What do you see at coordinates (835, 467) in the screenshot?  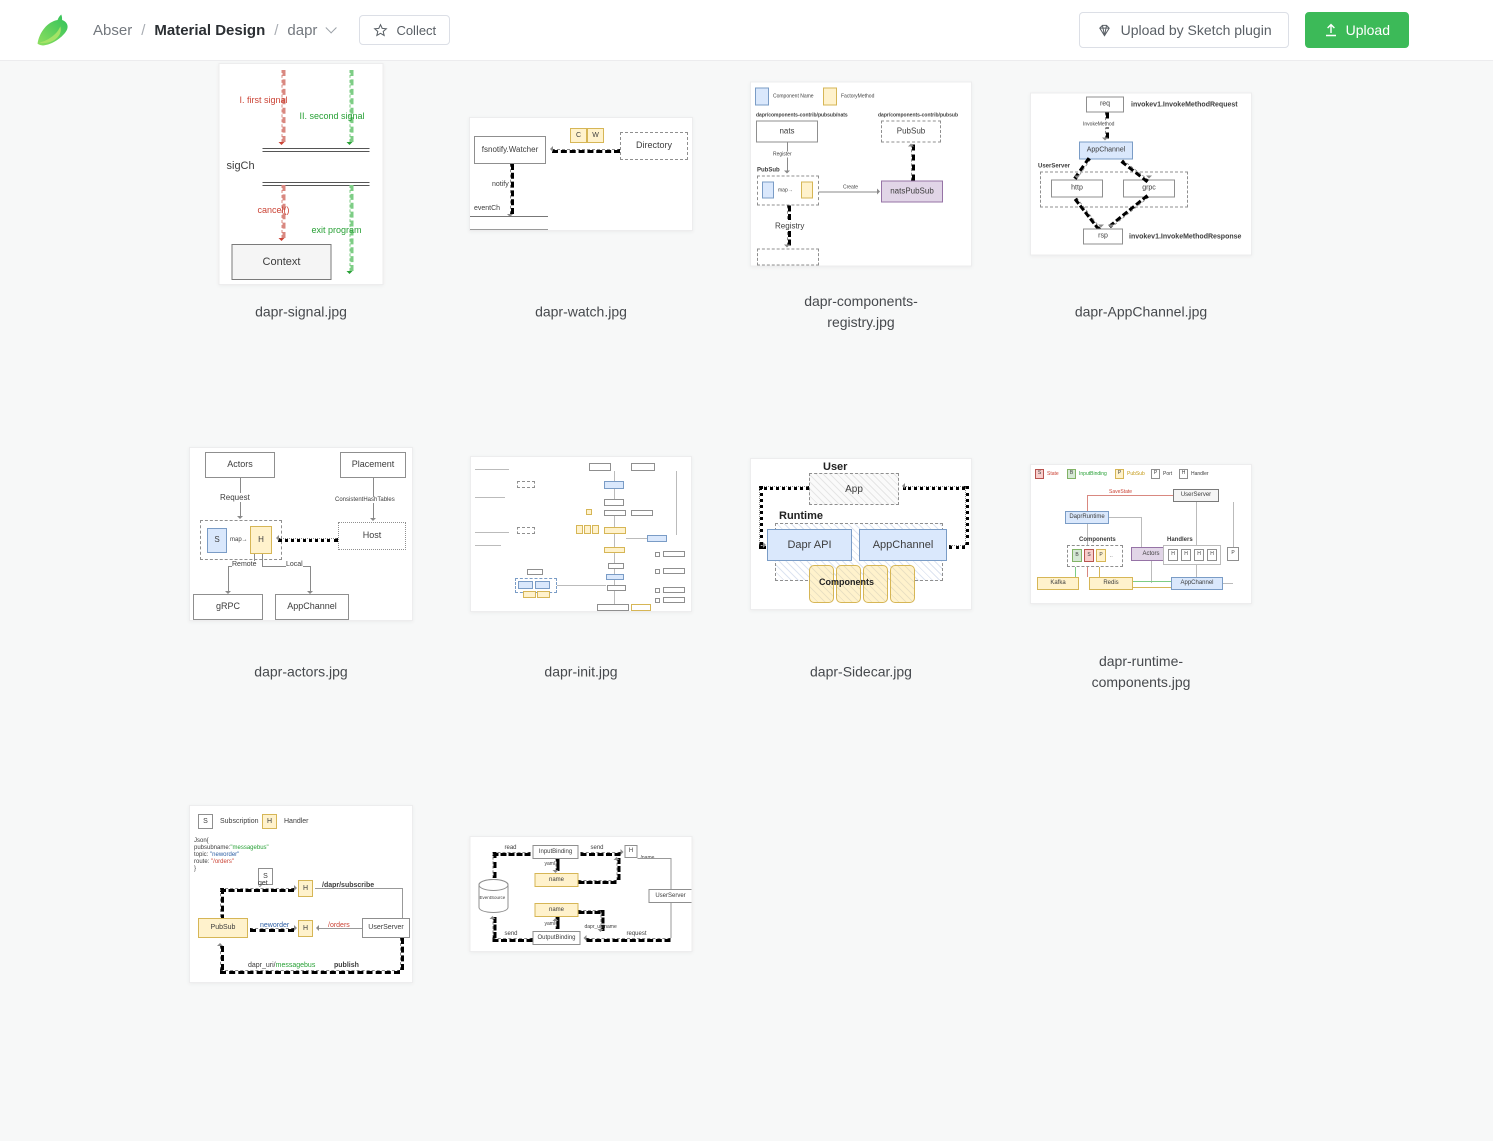 I see `diagram-label: User` at bounding box center [835, 467].